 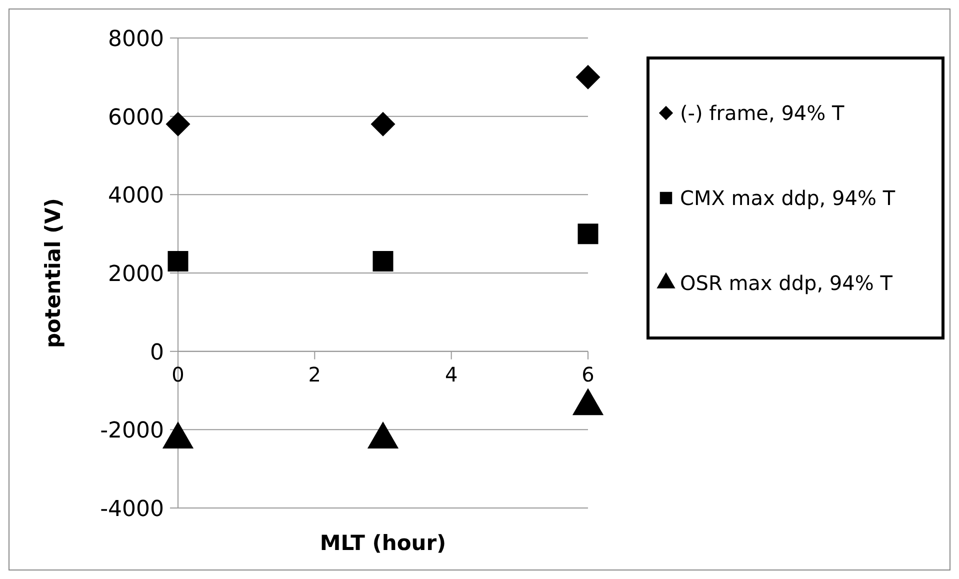 I want to click on y-tick-label: -4000, so click(x=132, y=509).